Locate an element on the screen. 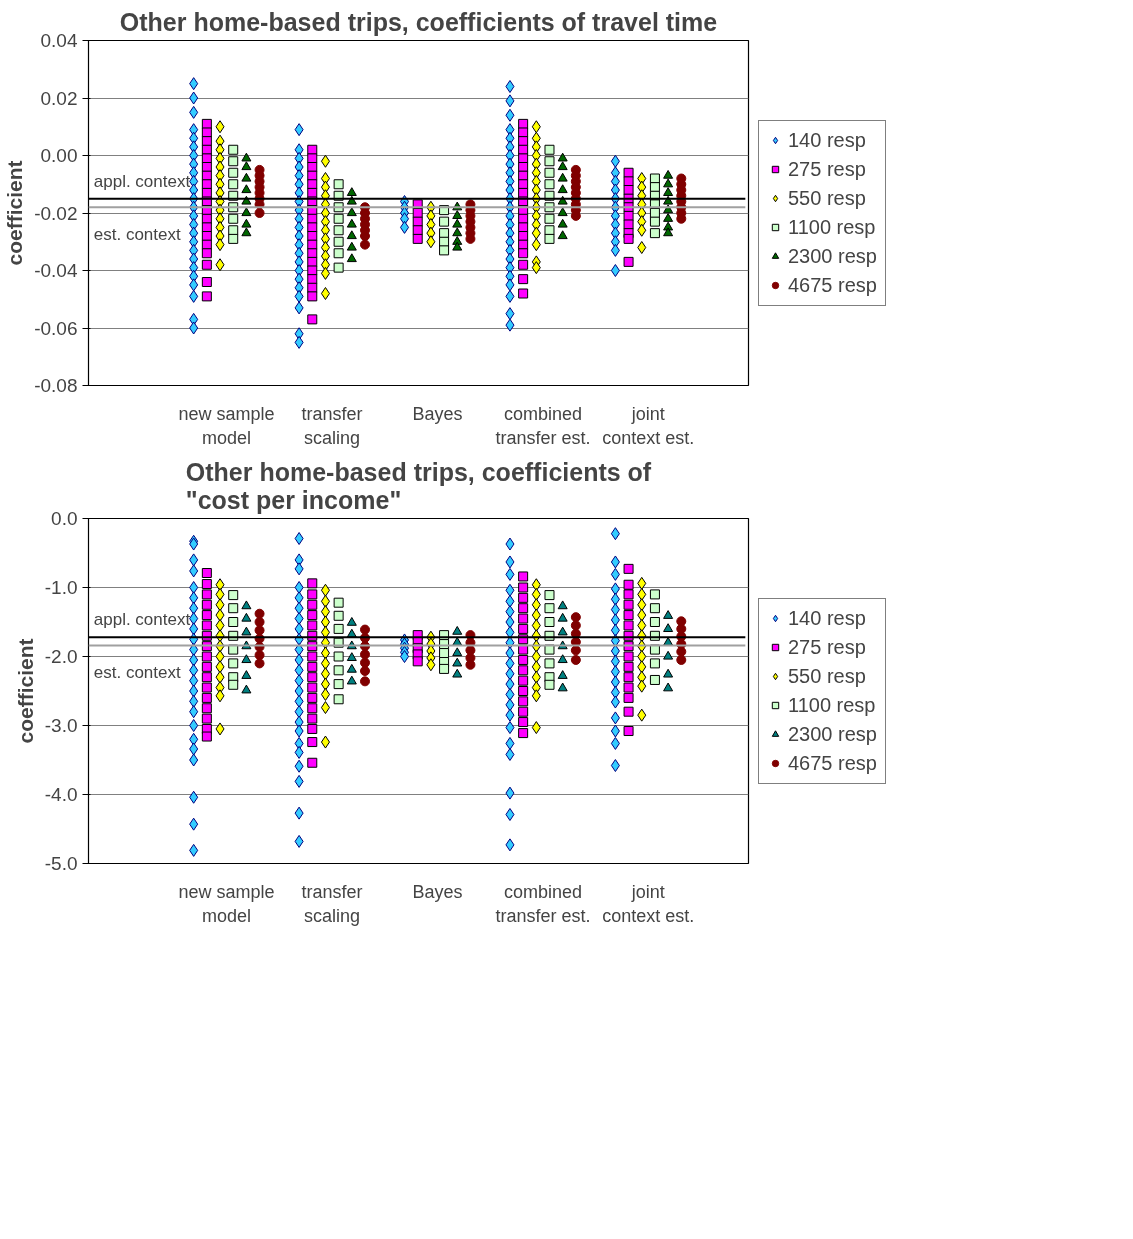  chart-title: Other home-based trips, coefficients of travel time is located at coordinates (418, 21).